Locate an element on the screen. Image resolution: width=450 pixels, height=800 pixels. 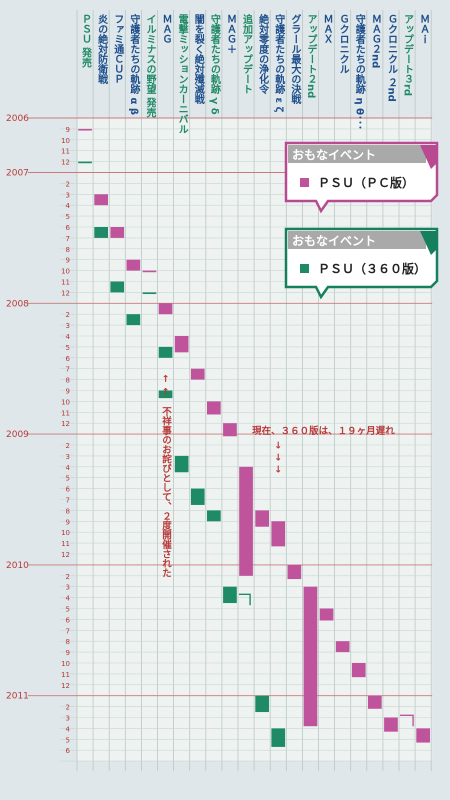
legend-swatch is located at coordinates (304, 182).